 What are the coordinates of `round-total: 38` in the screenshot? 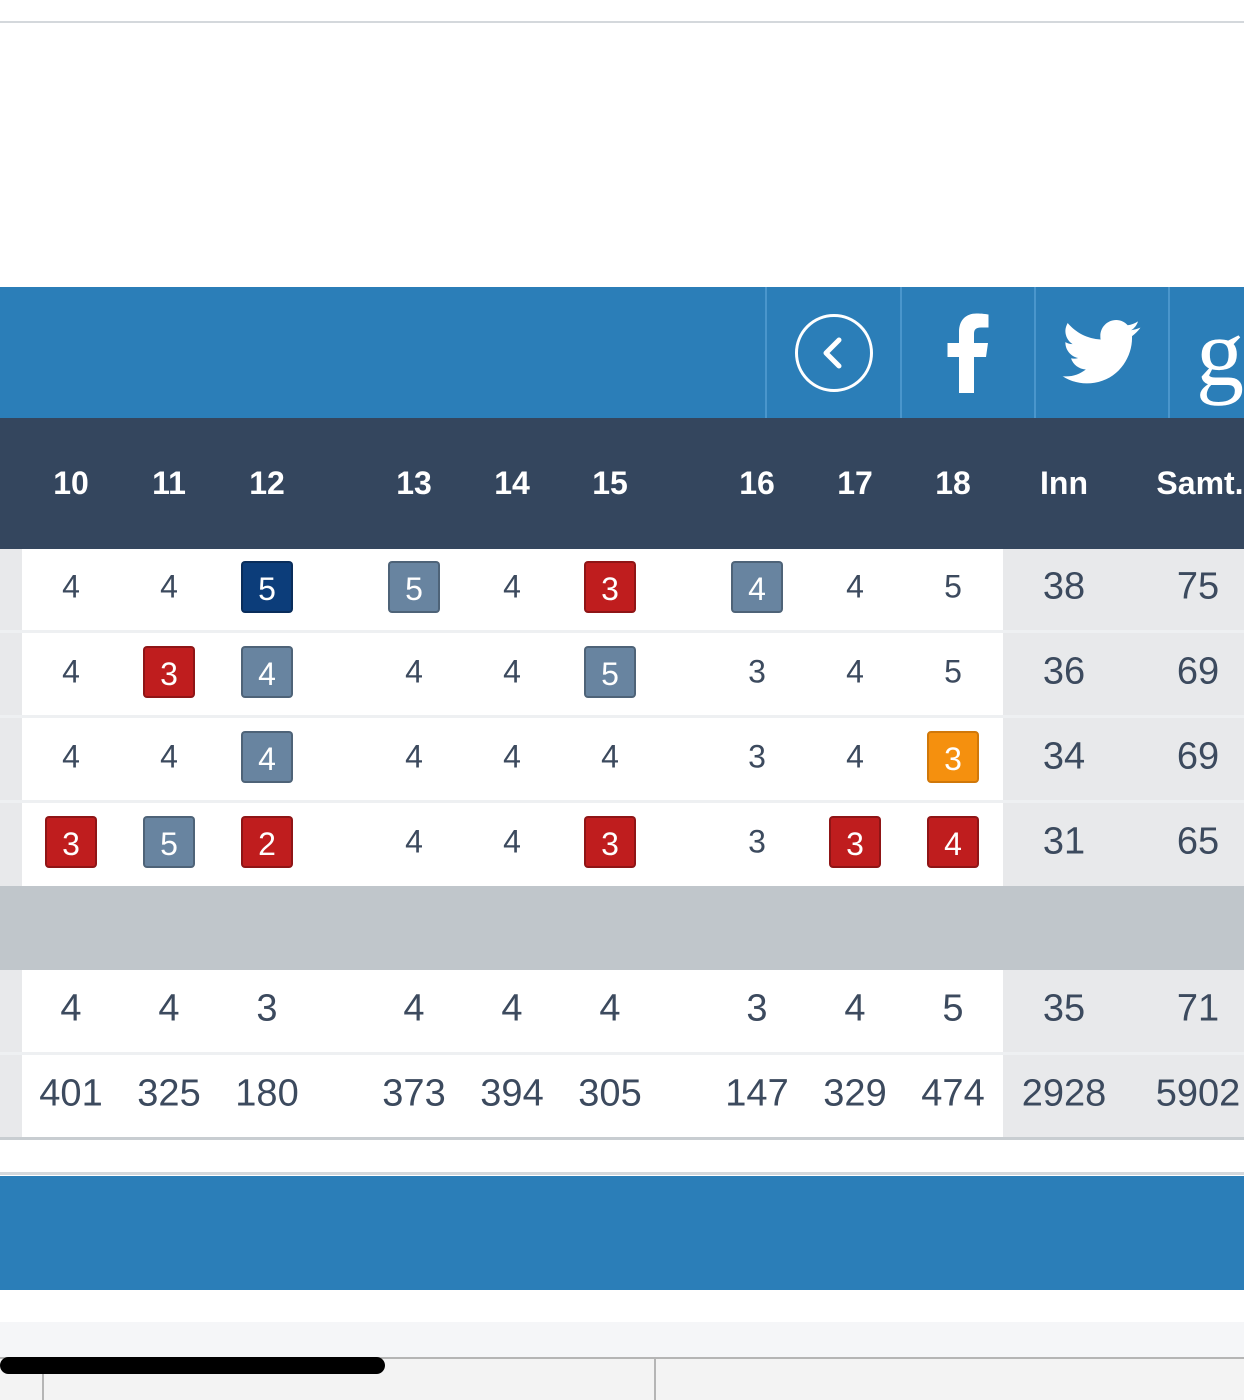 It's located at (1064, 586).